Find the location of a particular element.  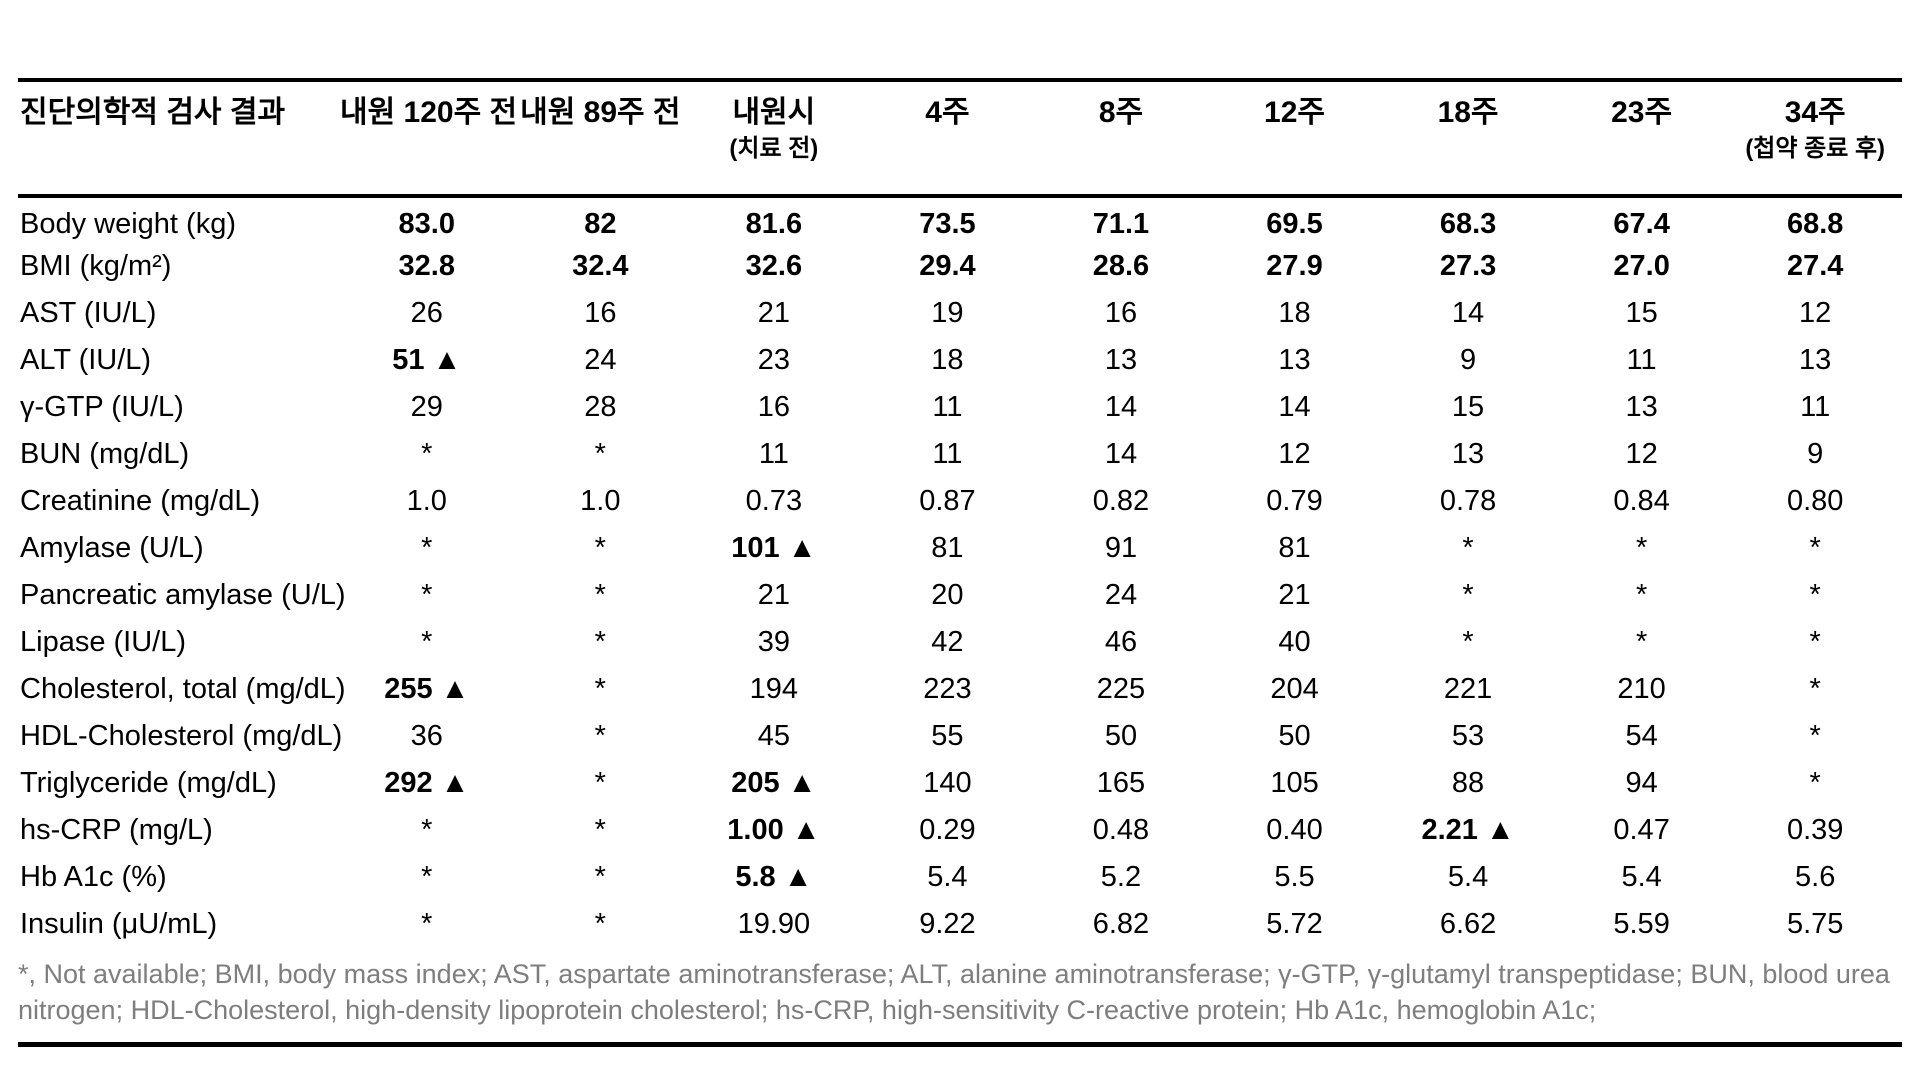

row-label: Cholesterol, total (mg/dL) is located at coordinates (183, 689).